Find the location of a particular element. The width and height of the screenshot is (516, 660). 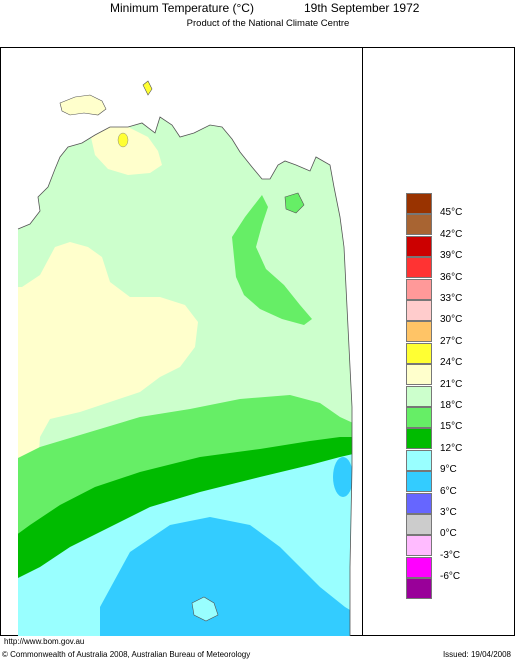

legend-label: 27°C is located at coordinates (451, 341).